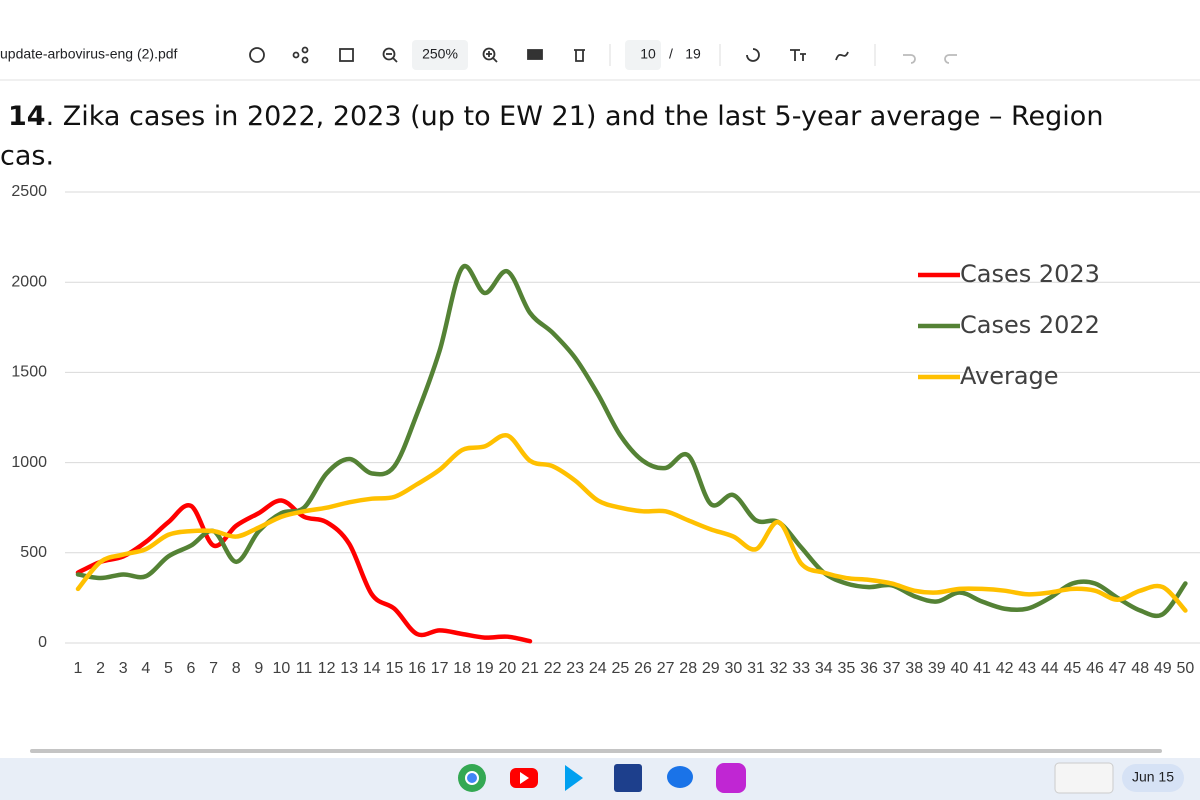  What do you see at coordinates (300, 55) in the screenshot?
I see `share-icon` at bounding box center [300, 55].